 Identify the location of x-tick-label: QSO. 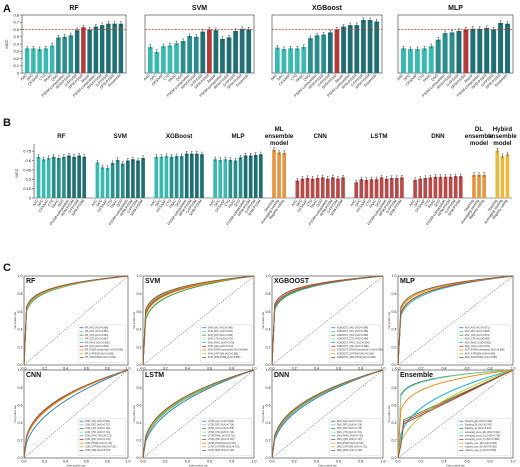
(179, 77).